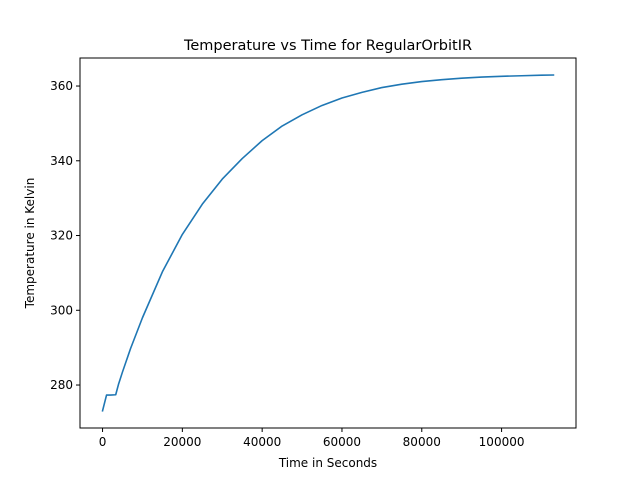 This screenshot has height=480, width=640. What do you see at coordinates (30, 244) in the screenshot?
I see `y-axis-label: Temperature in Kelvin` at bounding box center [30, 244].